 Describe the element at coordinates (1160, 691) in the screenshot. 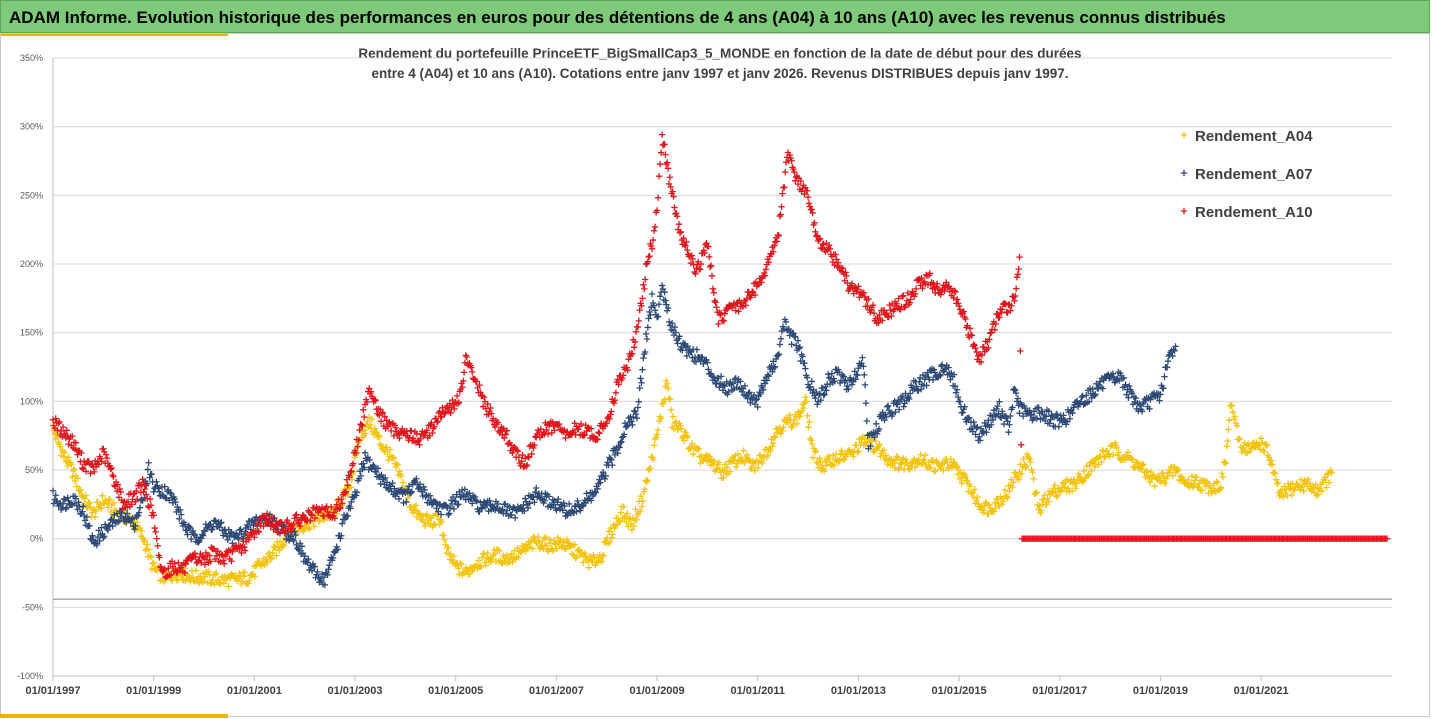

I see `x-tick-label: 01/01/2019` at that location.